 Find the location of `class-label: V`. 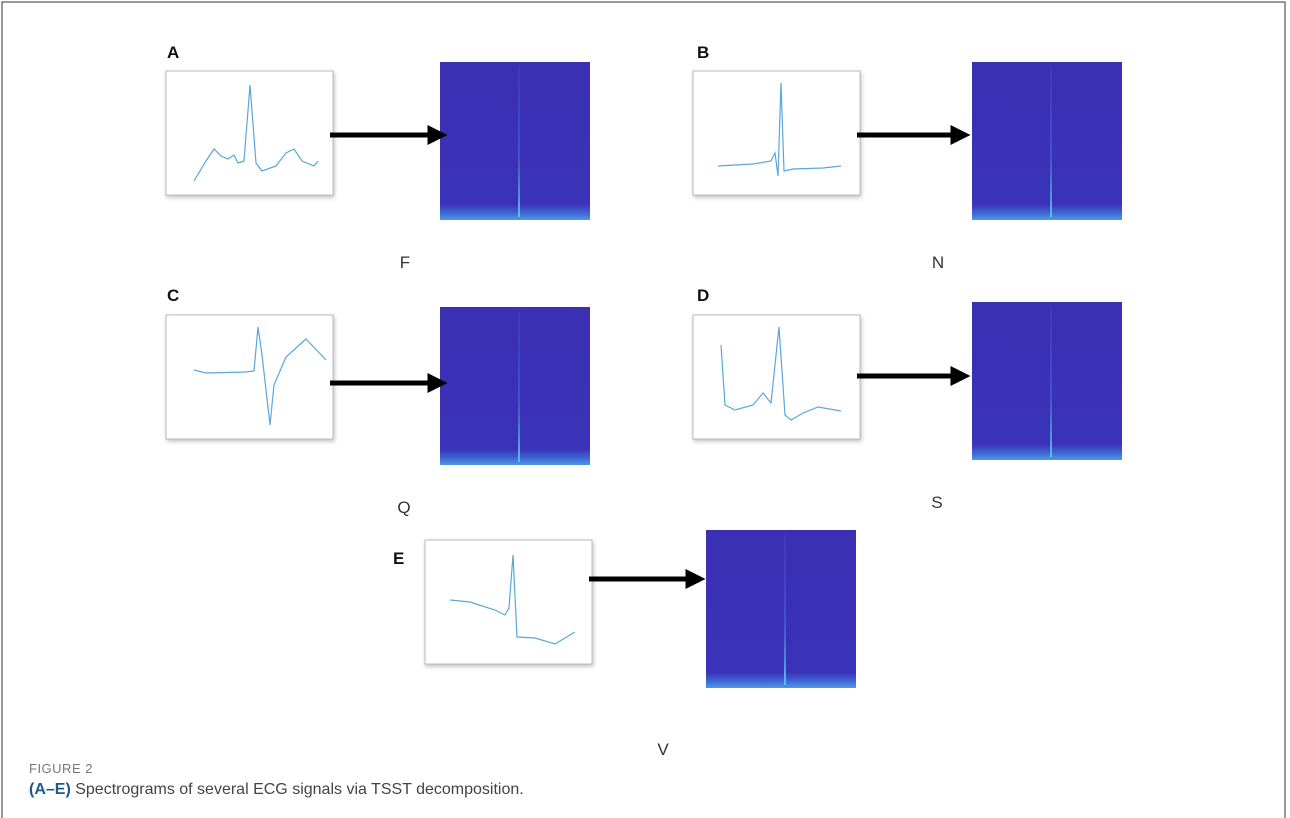

class-label: V is located at coordinates (663, 749).